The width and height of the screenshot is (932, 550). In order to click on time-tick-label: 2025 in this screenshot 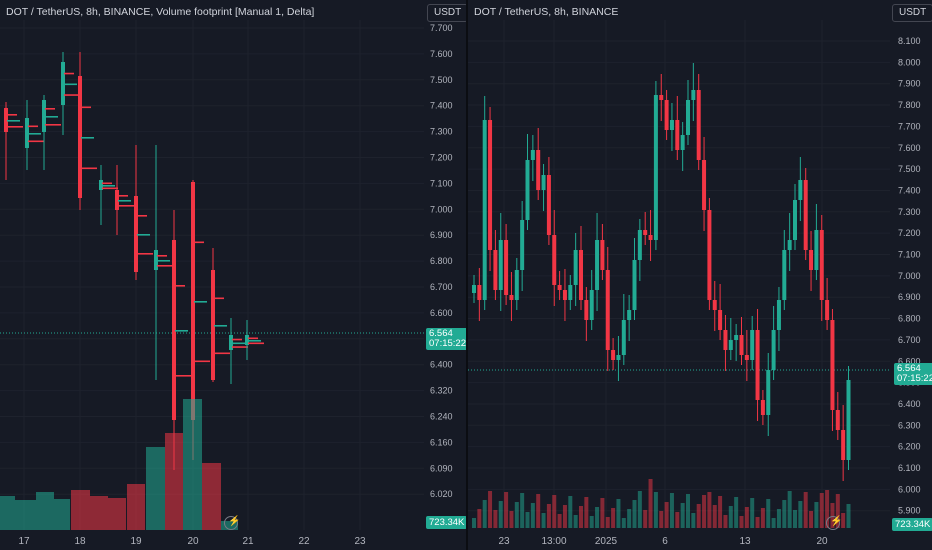, I will do `click(606, 541)`.